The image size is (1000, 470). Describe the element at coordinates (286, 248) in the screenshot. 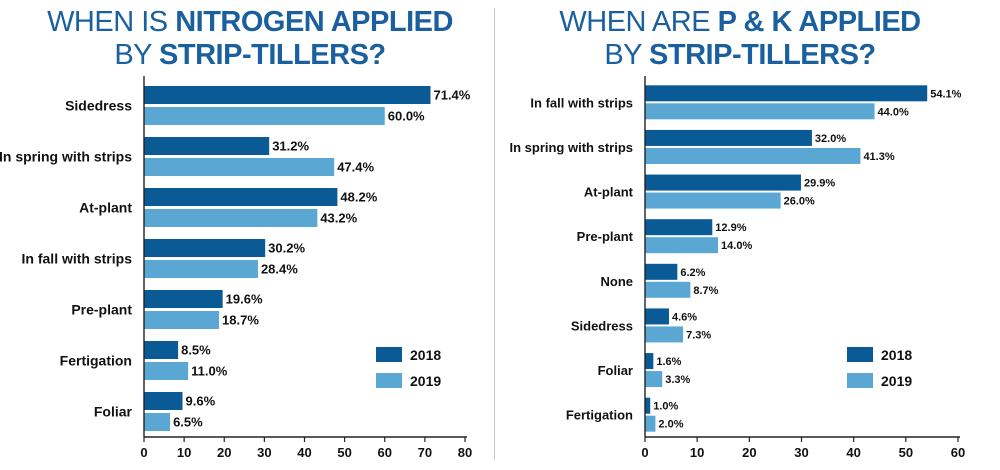

I see `nitrogen-data-label: 30.2%` at that location.